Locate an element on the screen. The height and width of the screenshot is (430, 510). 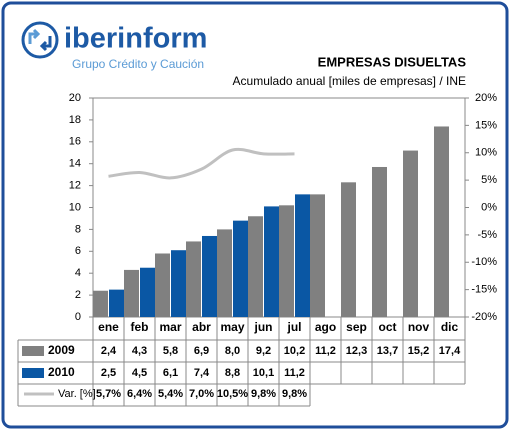
table-value: 10,2 is located at coordinates (294, 351).